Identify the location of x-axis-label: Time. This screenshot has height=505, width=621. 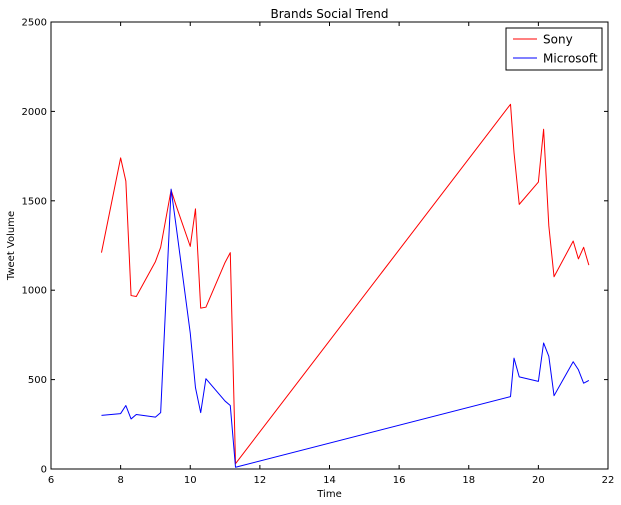
(328, 494).